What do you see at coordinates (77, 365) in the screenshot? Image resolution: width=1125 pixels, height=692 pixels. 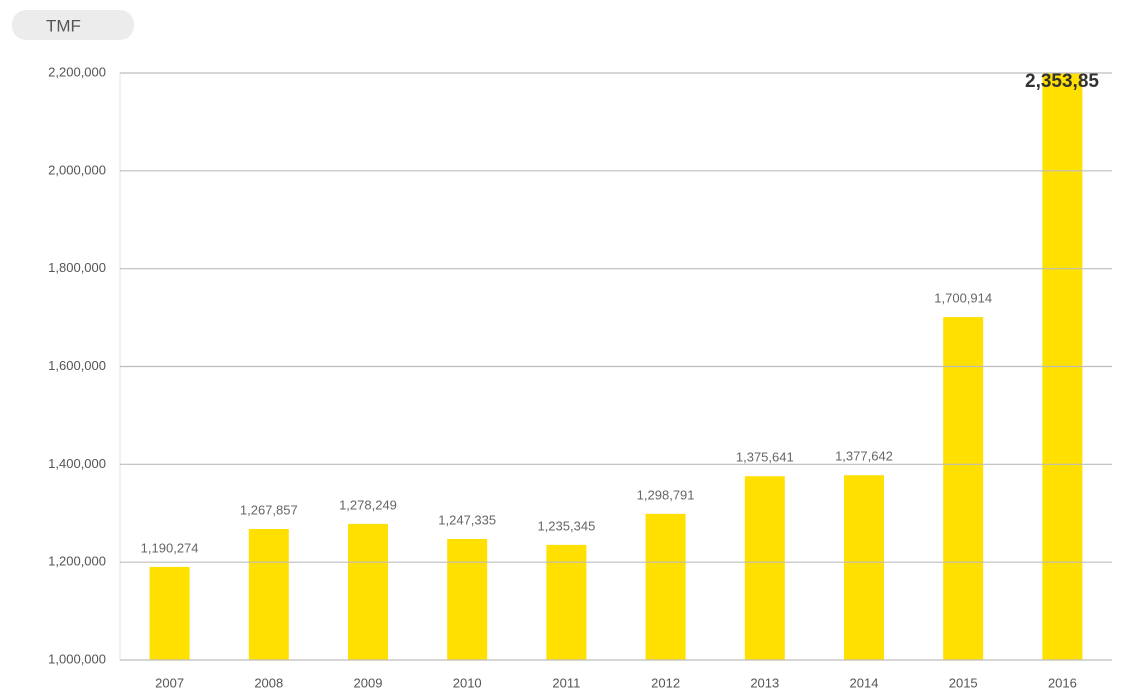 I see `y-tick-label: 1,600,000` at bounding box center [77, 365].